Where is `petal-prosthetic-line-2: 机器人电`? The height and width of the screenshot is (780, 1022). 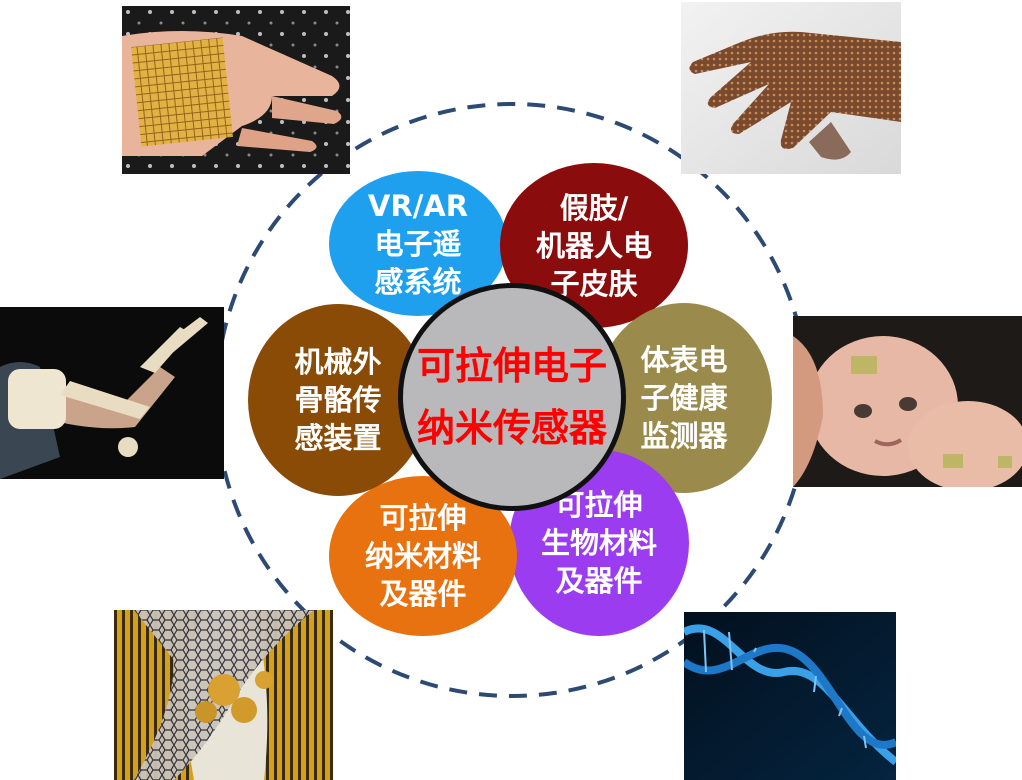 petal-prosthetic-line-2: 机器人电 is located at coordinates (593, 245).